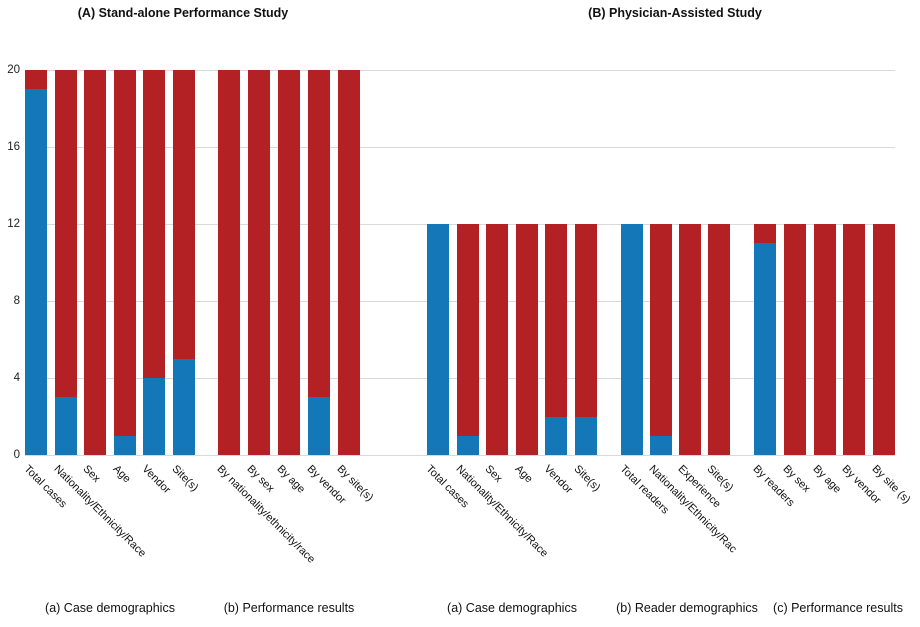 The height and width of the screenshot is (627, 920). I want to click on y-axis-label: 0, so click(16, 455).